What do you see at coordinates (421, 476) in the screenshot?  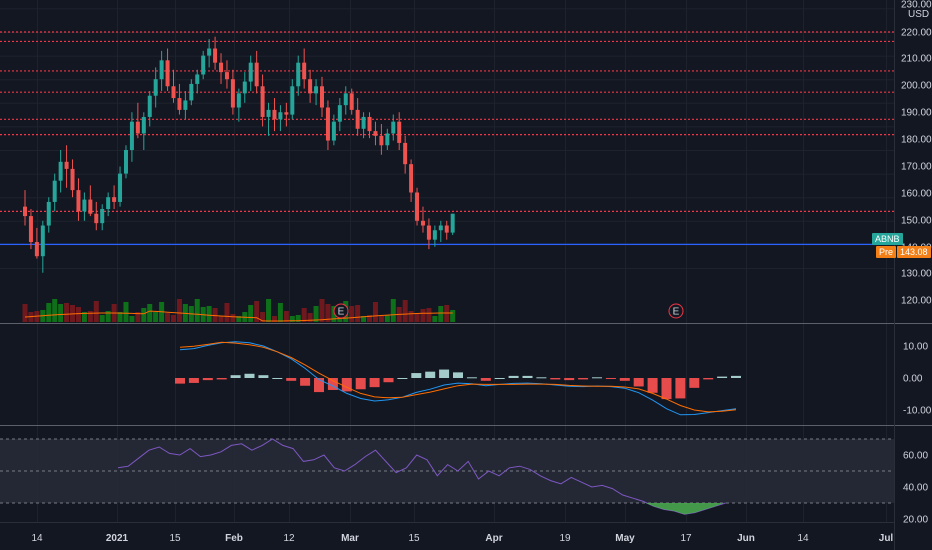 I see `rsi-line-group` at bounding box center [421, 476].